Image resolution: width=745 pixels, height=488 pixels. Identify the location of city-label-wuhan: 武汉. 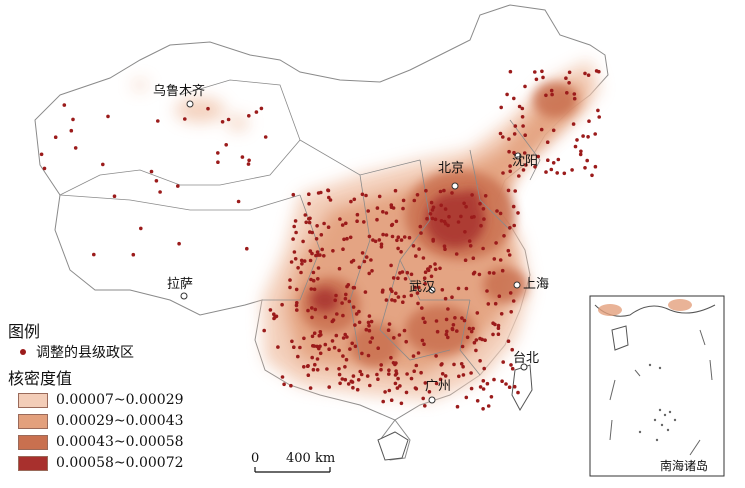
(422, 287).